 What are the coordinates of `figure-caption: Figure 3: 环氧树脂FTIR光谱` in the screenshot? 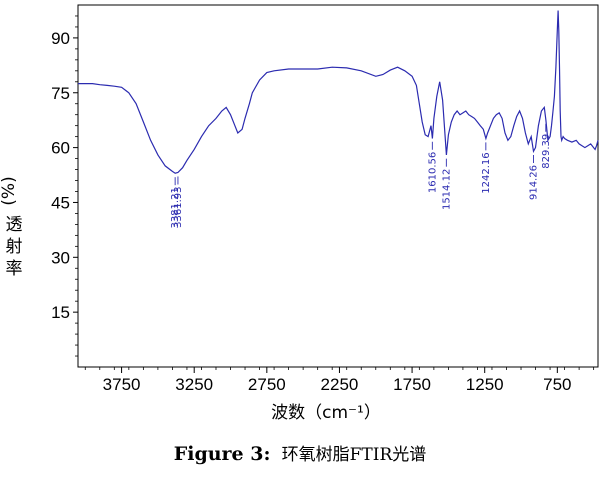 It's located at (300, 454).